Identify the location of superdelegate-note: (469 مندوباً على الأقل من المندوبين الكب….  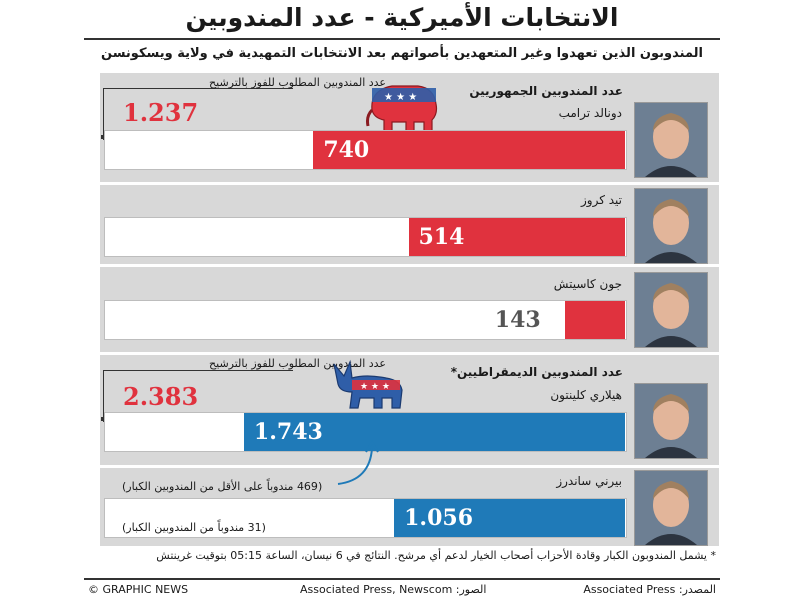
(222, 486).